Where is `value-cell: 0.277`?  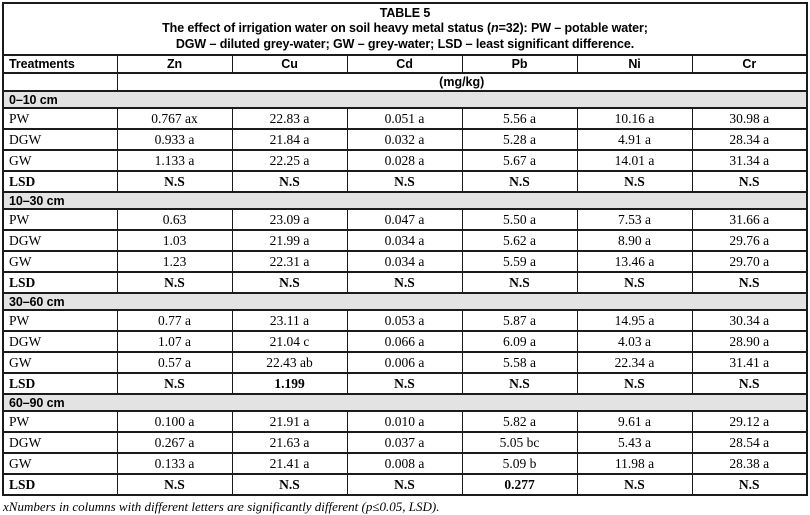 value-cell: 0.277 is located at coordinates (519, 484).